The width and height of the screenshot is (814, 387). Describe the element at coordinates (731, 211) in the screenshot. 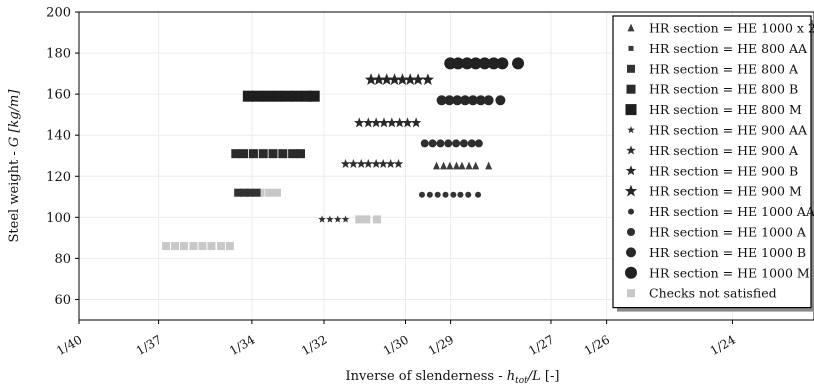

I see `legend-label: HR section = HE 1000 AA` at that location.